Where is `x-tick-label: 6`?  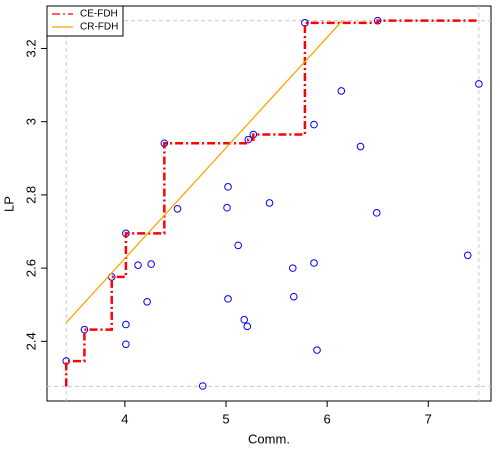 x-tick-label: 6 is located at coordinates (327, 418).